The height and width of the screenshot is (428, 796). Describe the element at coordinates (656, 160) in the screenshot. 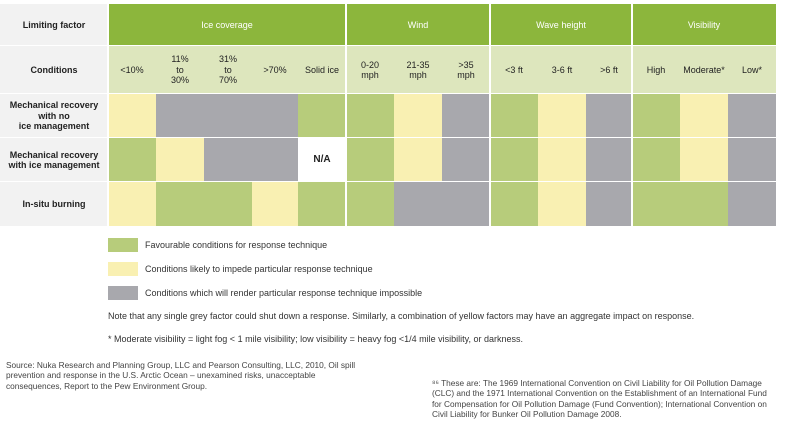

I see `cell-r1-c11` at that location.